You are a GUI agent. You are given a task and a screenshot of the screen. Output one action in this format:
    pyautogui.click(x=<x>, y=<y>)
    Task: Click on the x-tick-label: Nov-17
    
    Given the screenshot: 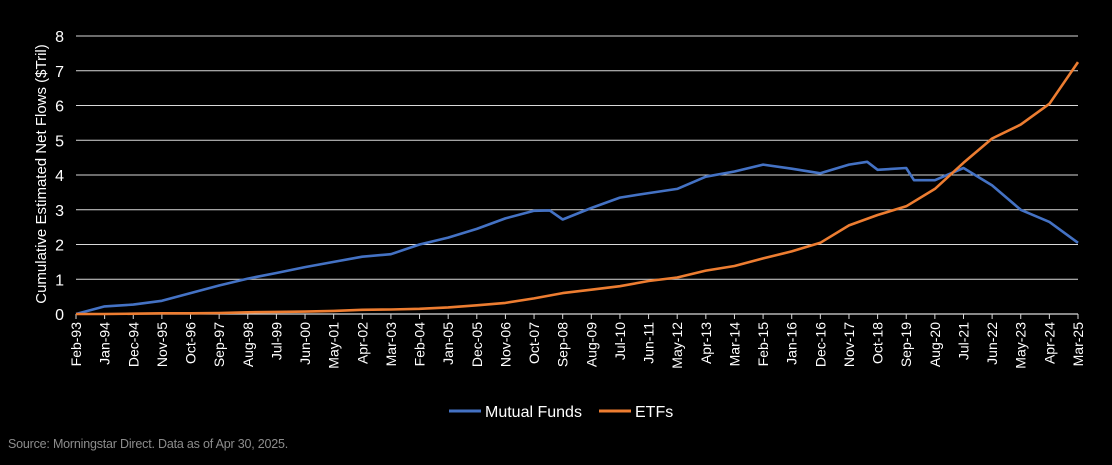 What is the action you would take?
    pyautogui.click(x=849, y=344)
    